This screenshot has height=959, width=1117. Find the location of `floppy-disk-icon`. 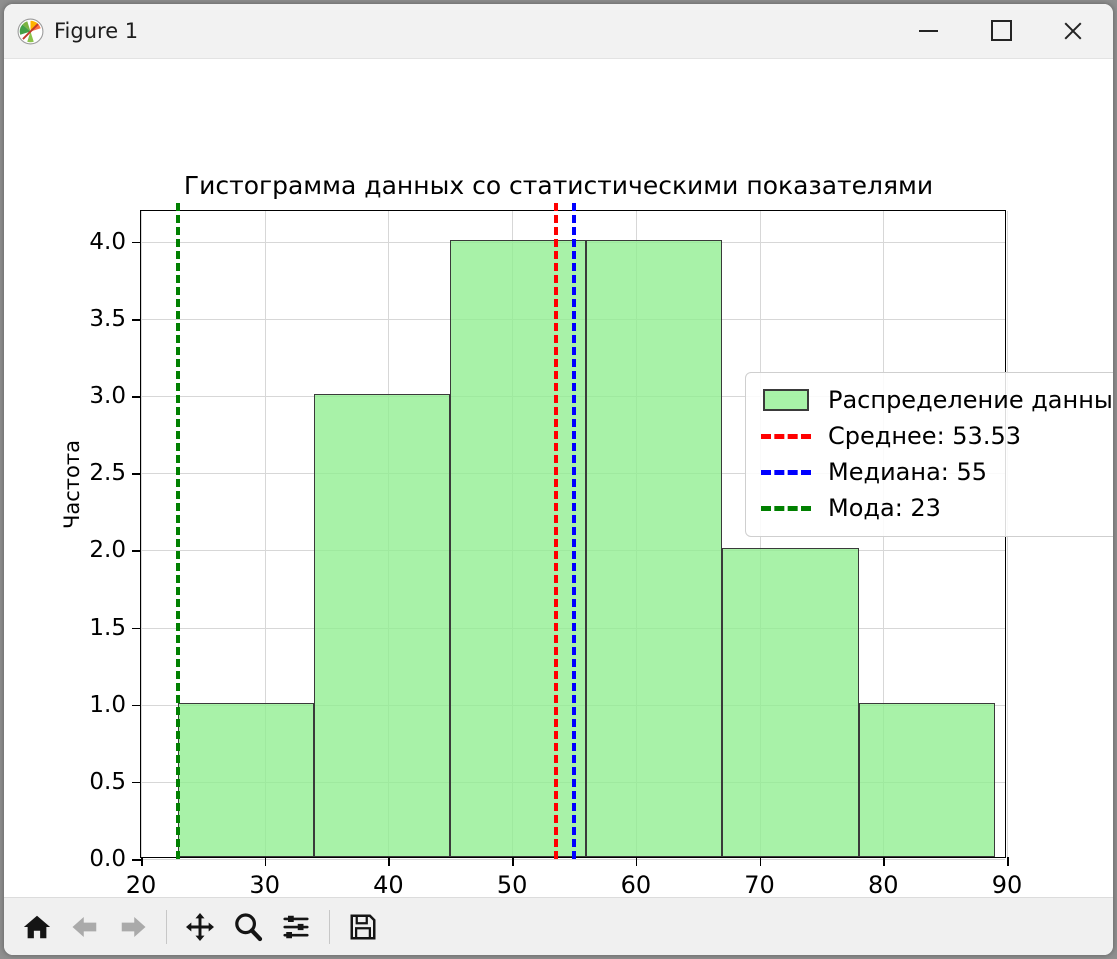

floppy-disk-icon is located at coordinates (363, 926).